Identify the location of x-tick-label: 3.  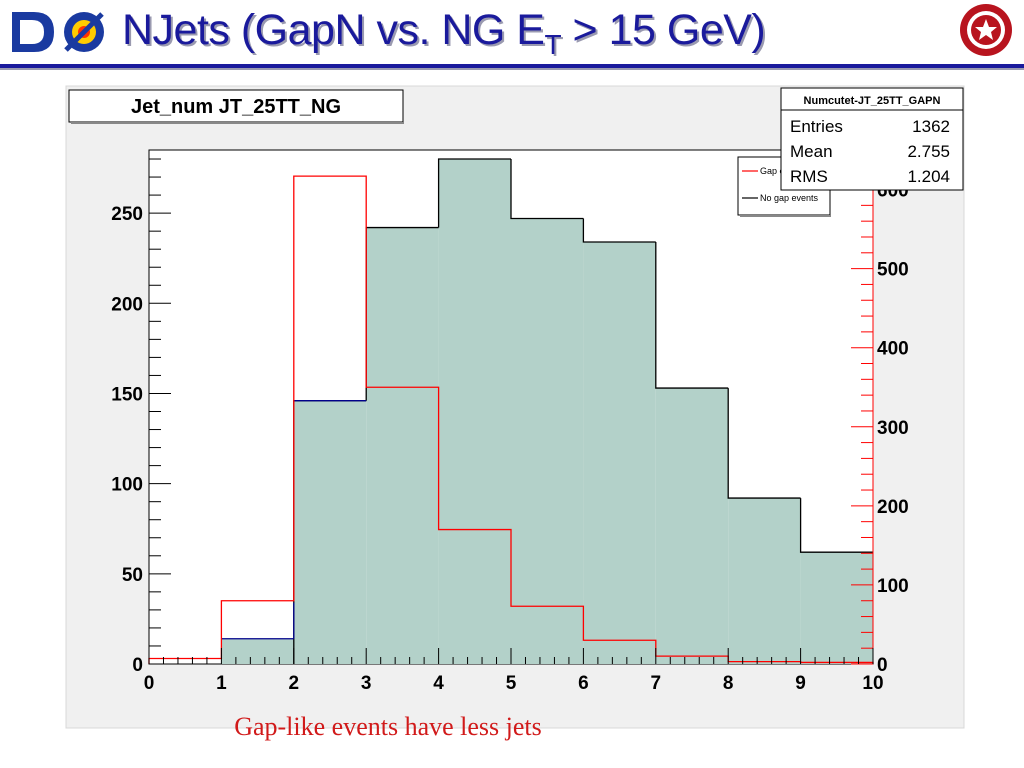
(366, 683).